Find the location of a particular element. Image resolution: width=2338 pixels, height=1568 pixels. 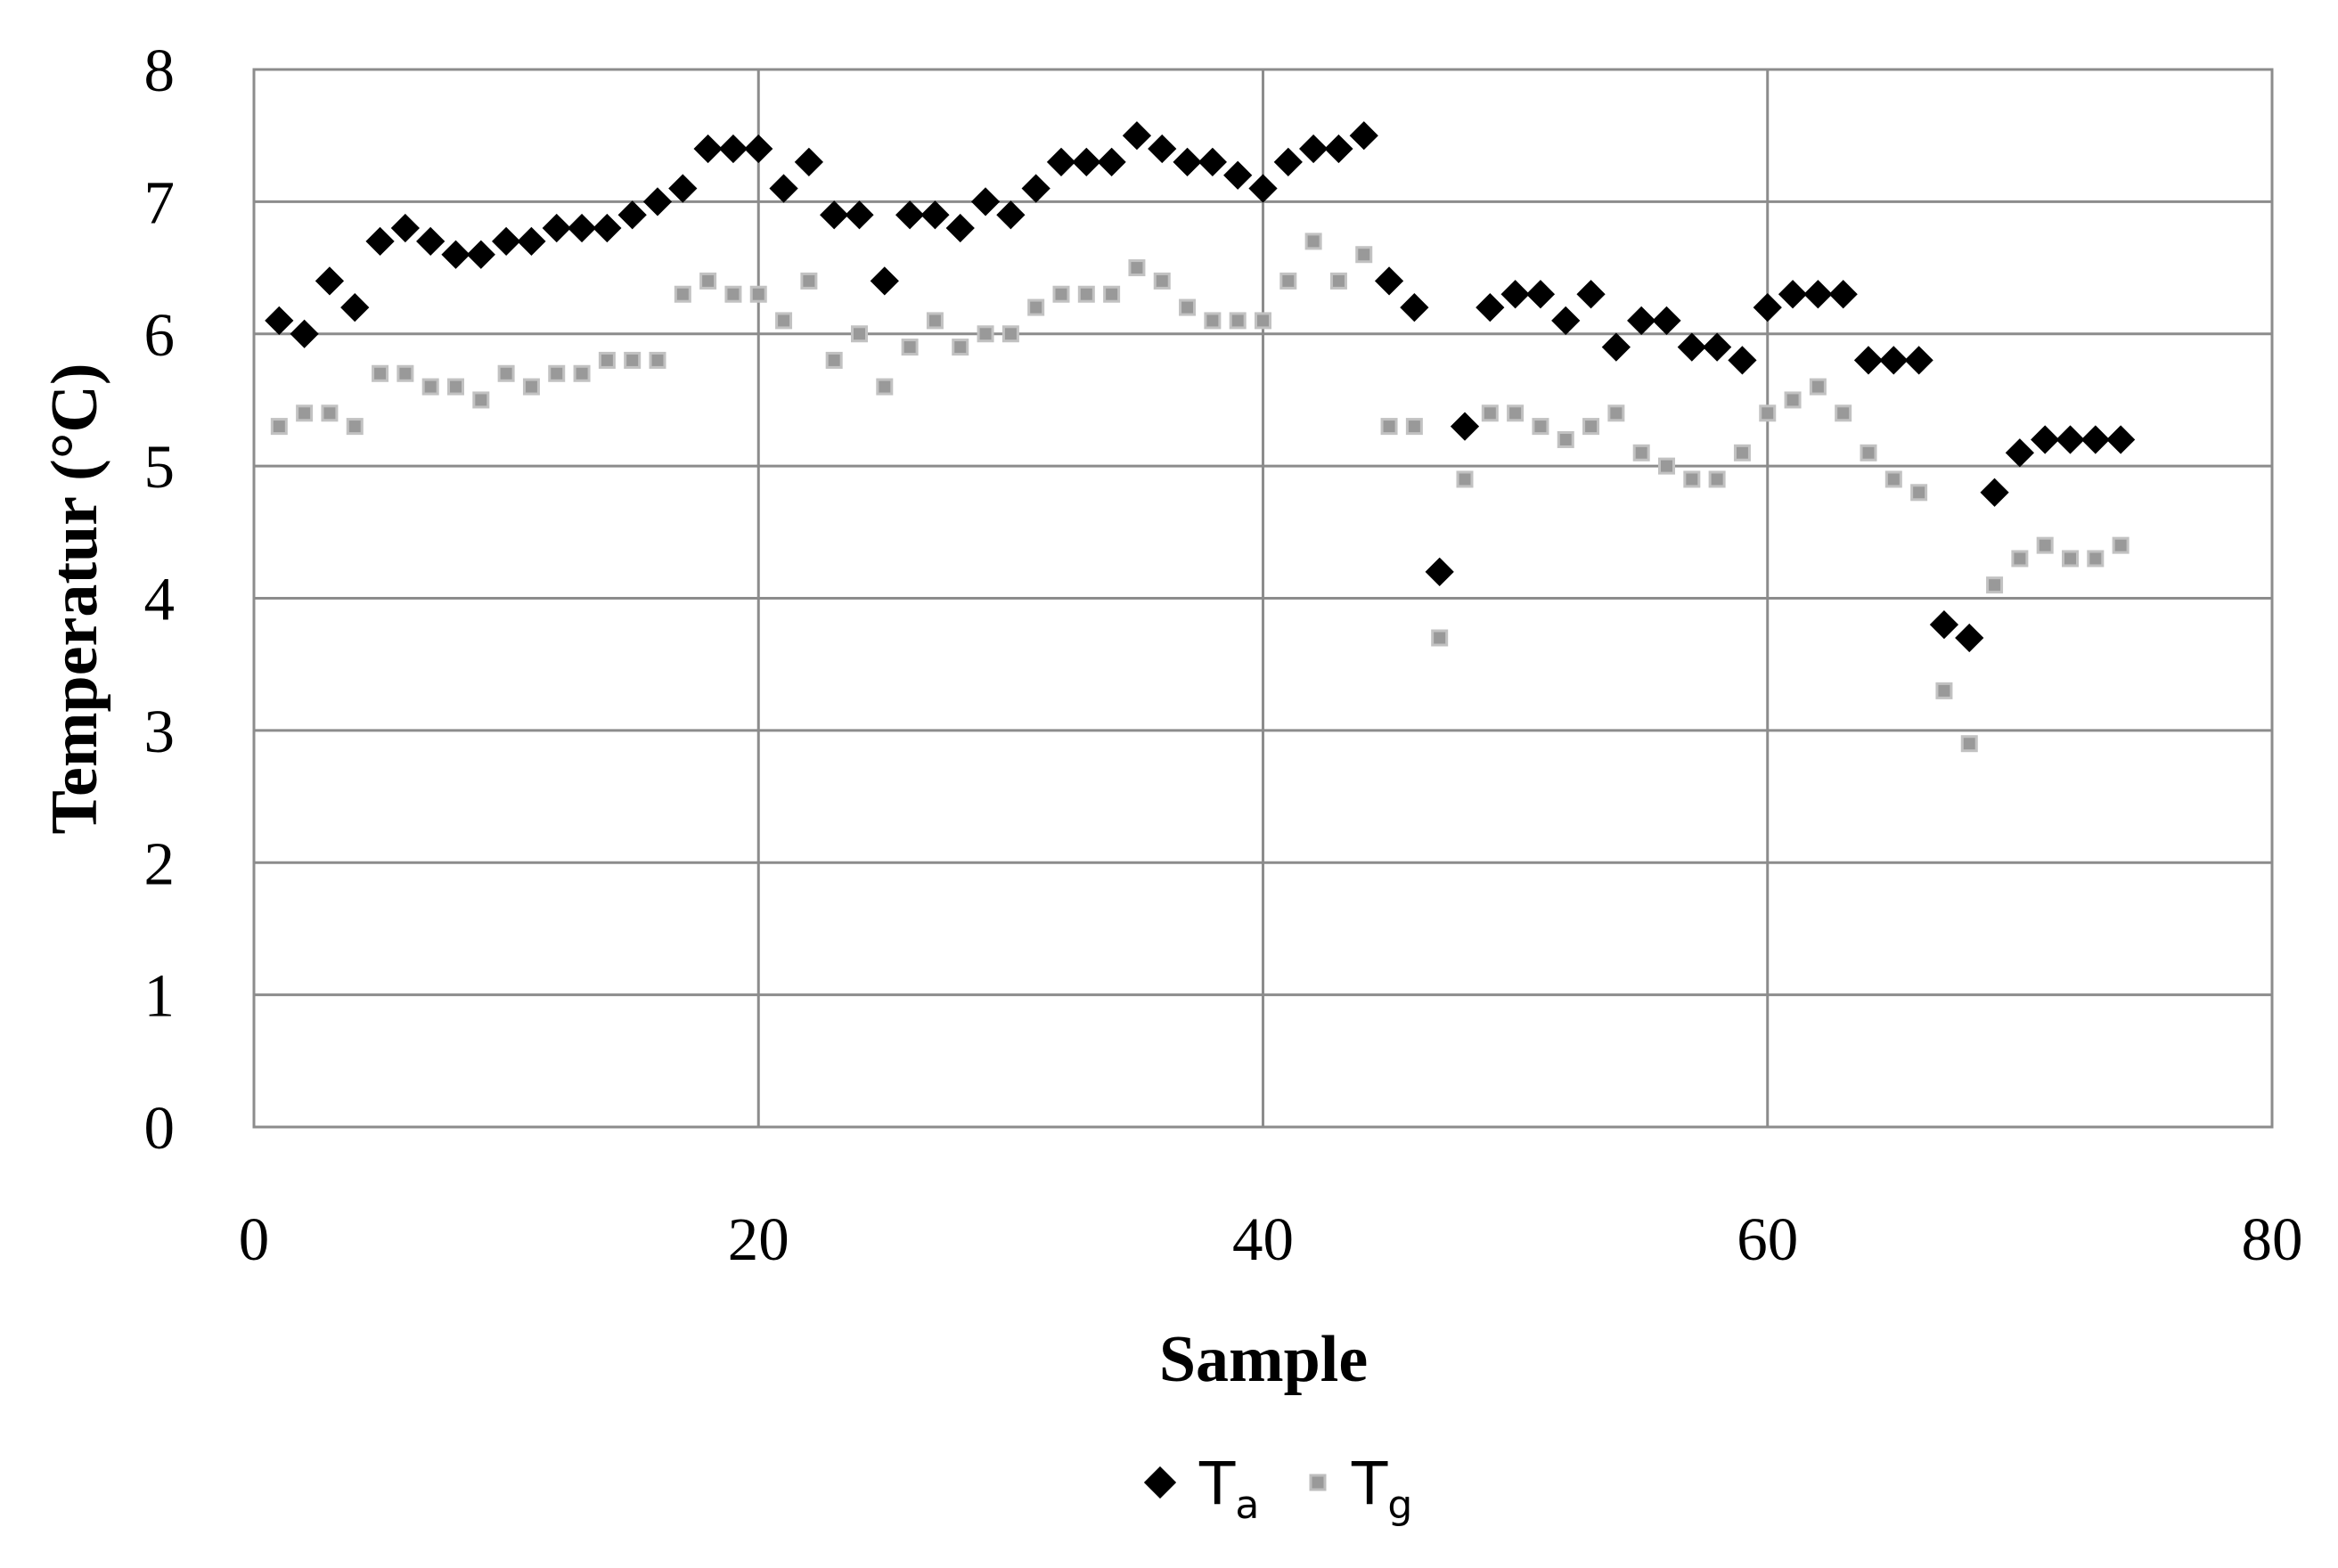

x-tick-label: 40 is located at coordinates (1263, 1239).